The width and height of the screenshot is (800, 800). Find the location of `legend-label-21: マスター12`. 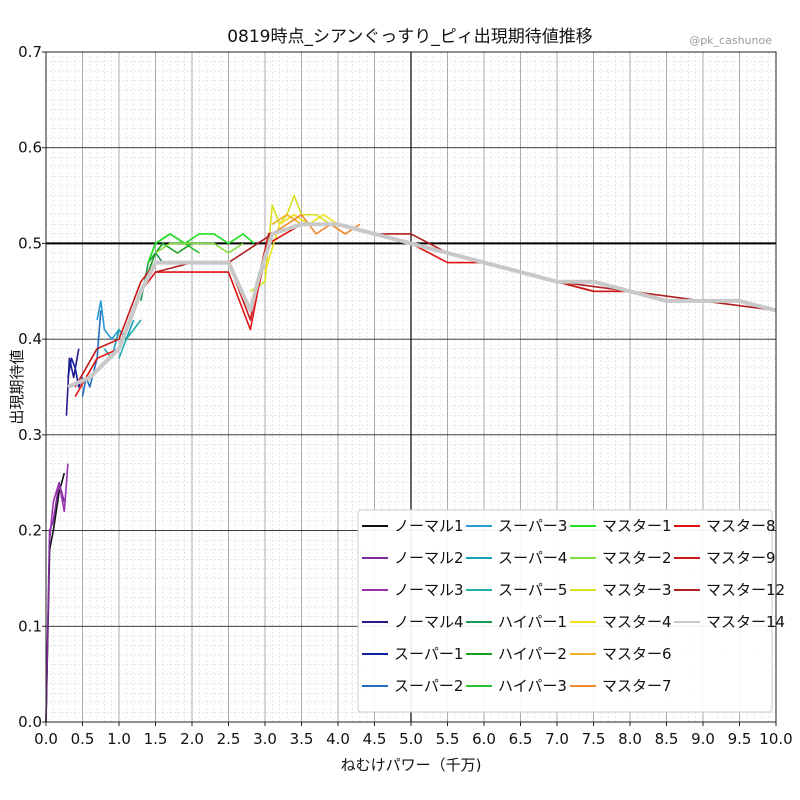

legend-label-21: マスター12 is located at coordinates (745, 590).